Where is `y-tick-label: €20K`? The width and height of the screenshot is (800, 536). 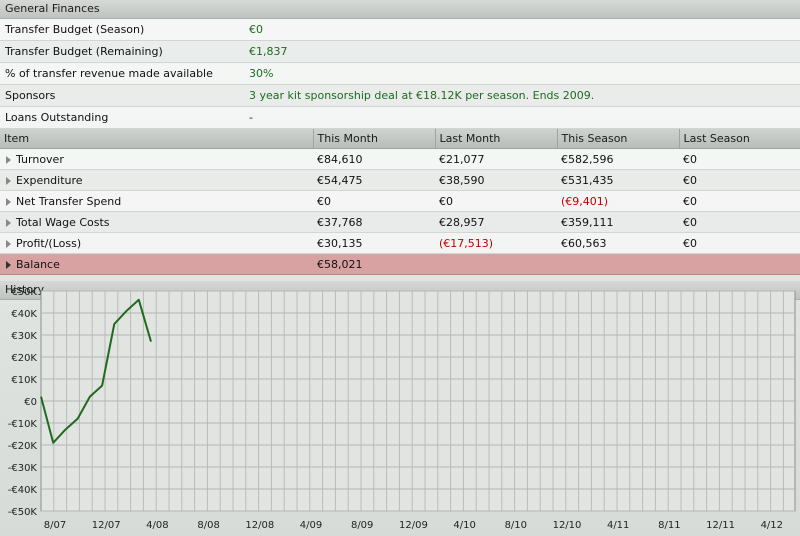 y-tick-label: €20K is located at coordinates (24, 358).